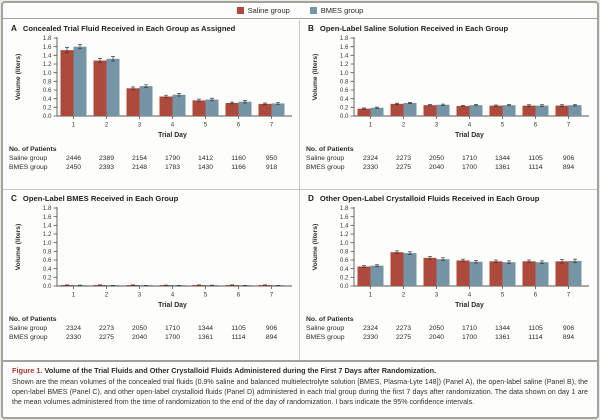 The width and height of the screenshot is (600, 420). I want to click on panel-letter: C, so click(14, 198).